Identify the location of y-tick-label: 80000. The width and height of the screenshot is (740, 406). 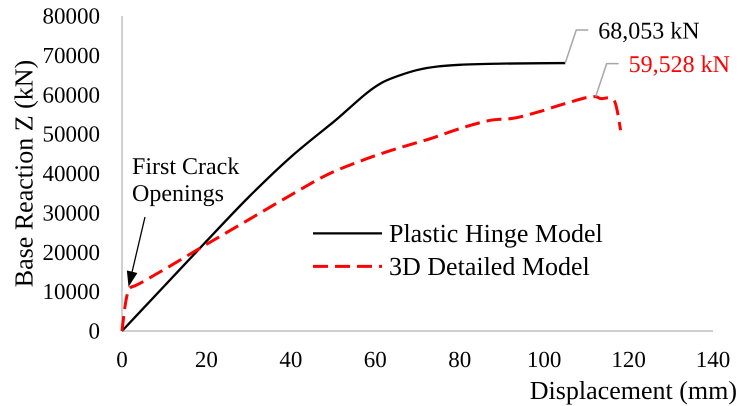
(71, 16).